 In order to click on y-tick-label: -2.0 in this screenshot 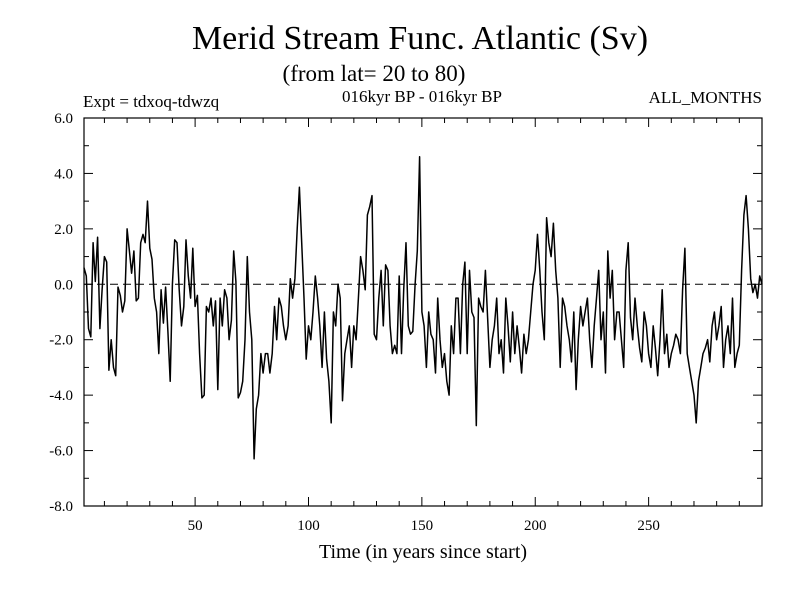, I will do `click(61, 341)`.